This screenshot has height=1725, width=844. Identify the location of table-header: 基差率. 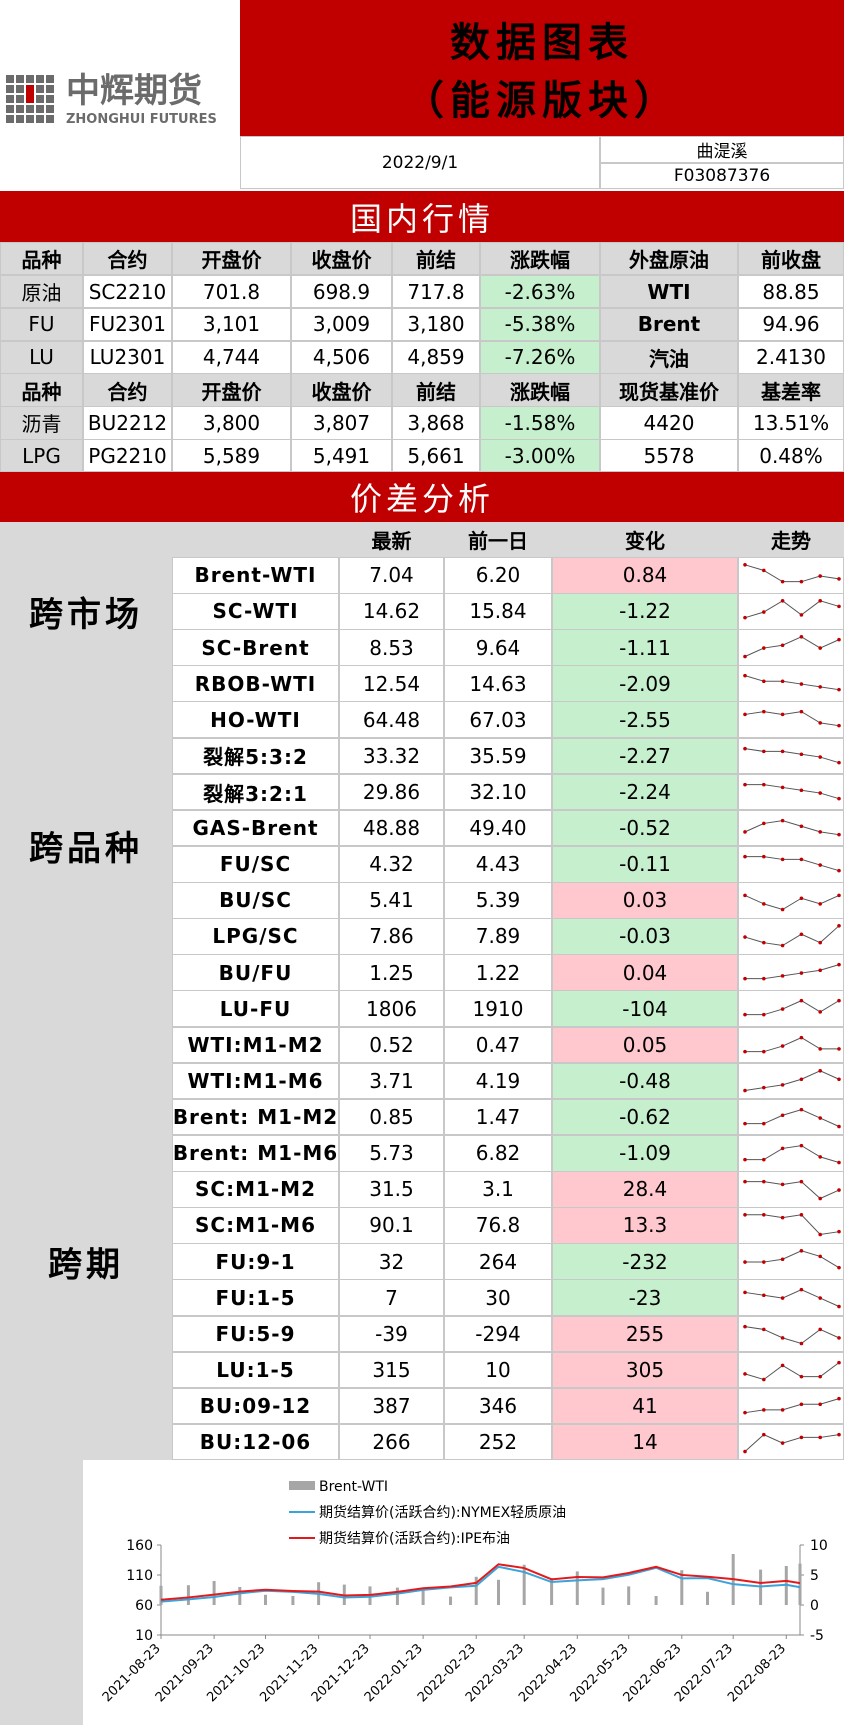
(791, 390).